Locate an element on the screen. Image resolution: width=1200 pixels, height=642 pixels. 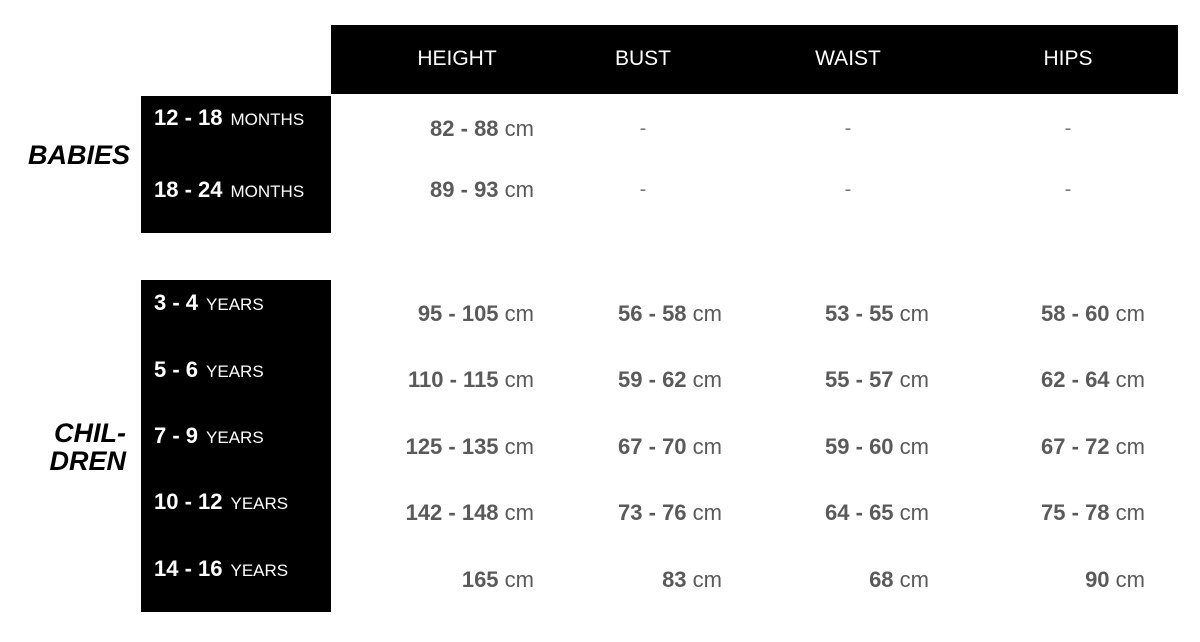
cell-height: 82 - 88 cm is located at coordinates (482, 129).